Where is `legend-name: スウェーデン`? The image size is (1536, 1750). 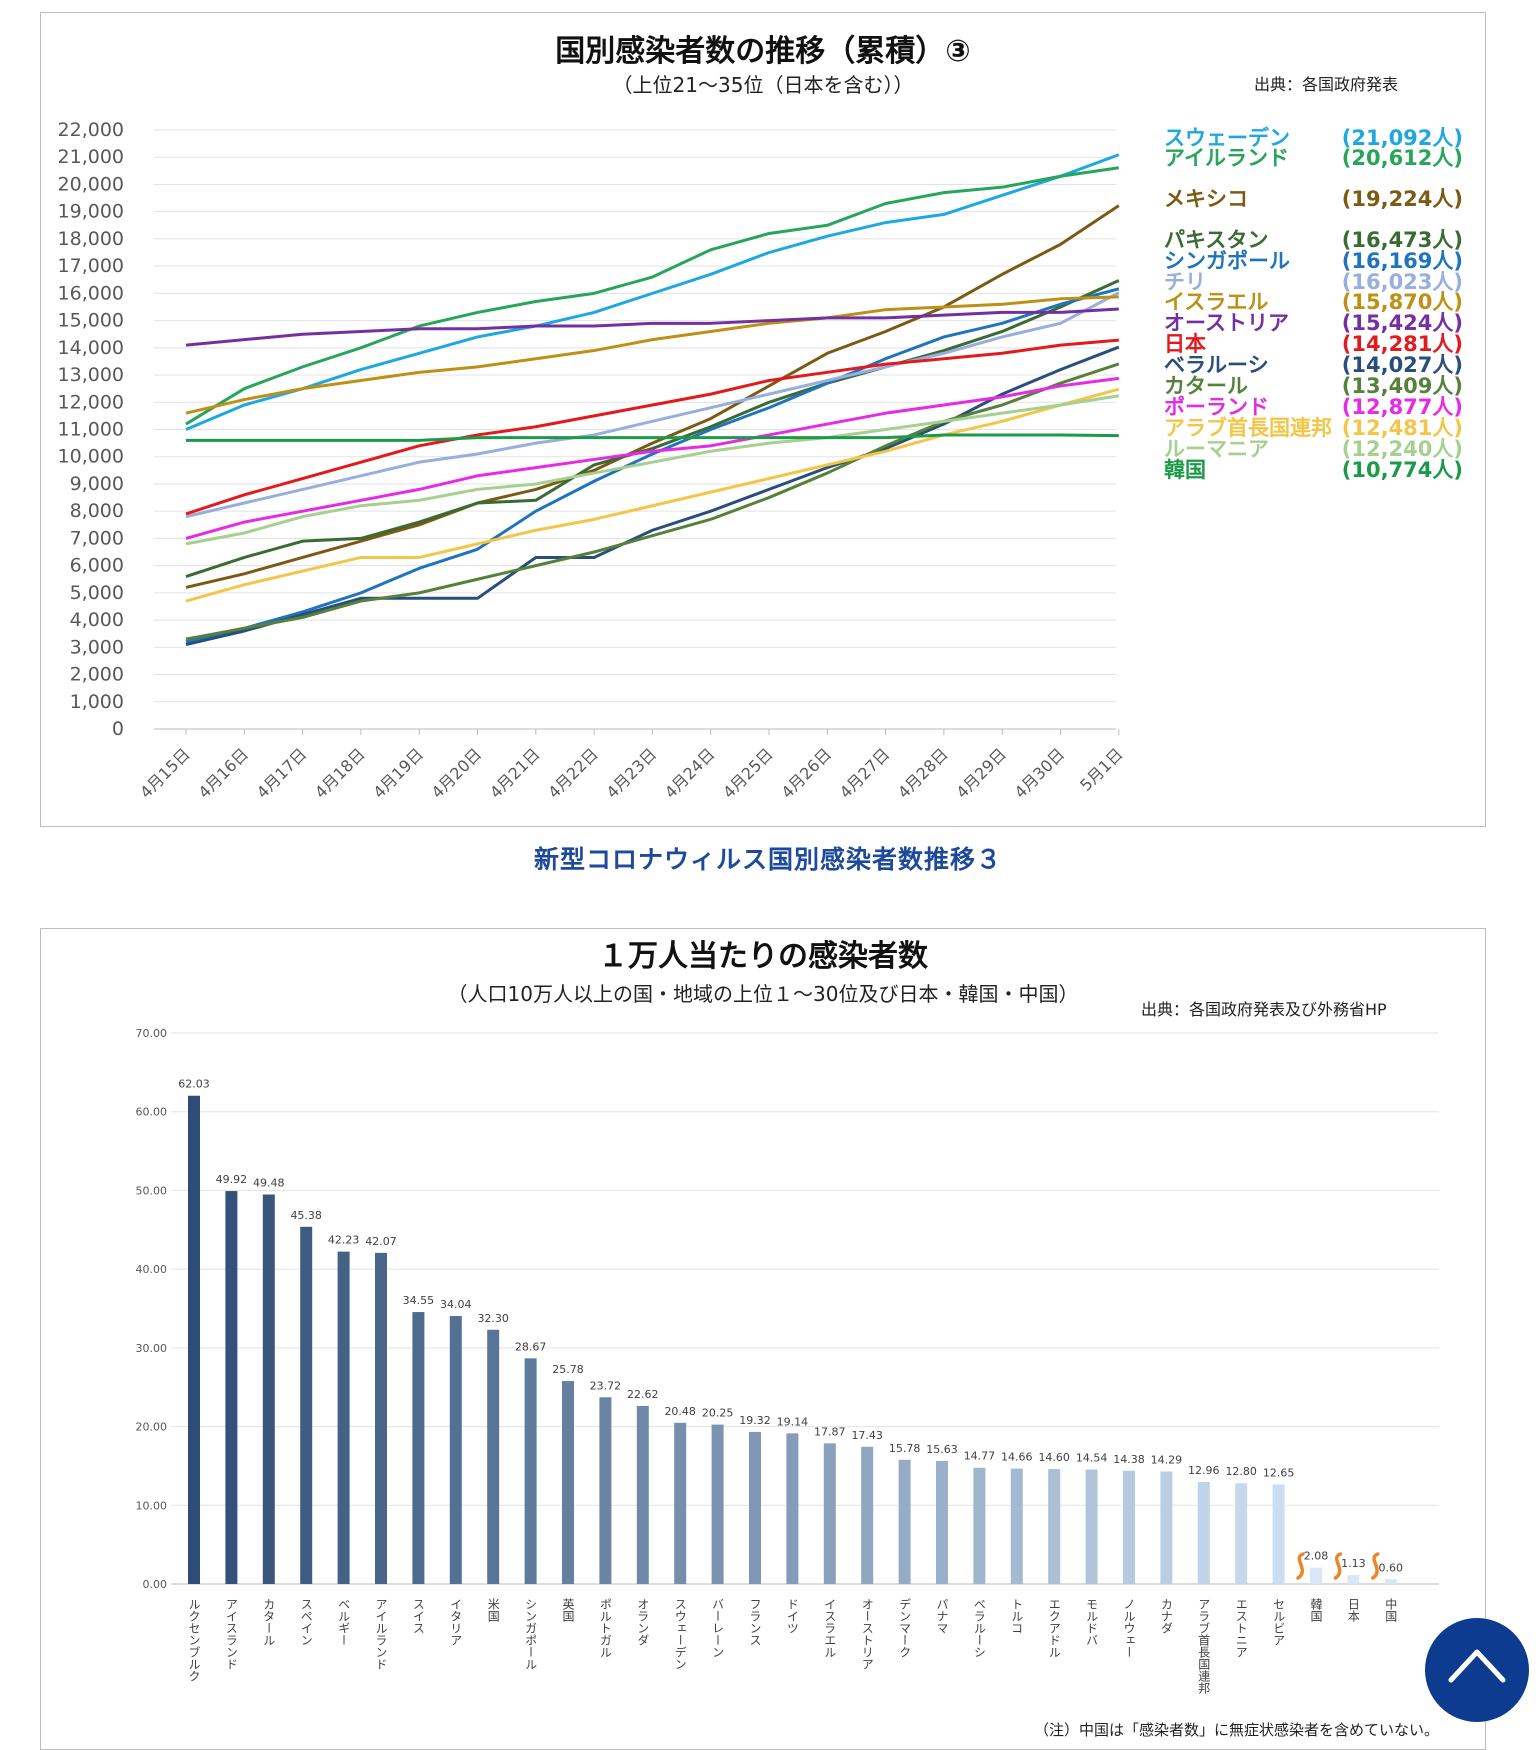
legend-name: スウェーデン is located at coordinates (1227, 138).